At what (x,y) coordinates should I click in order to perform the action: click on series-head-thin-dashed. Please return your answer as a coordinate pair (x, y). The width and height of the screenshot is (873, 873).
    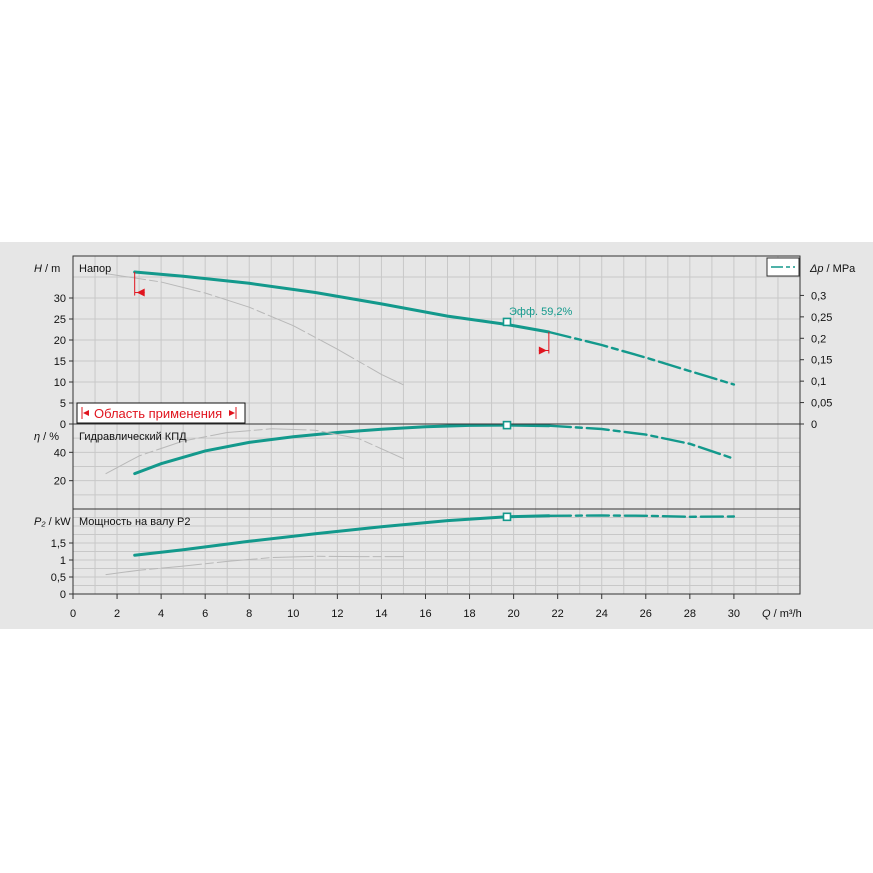
    Looking at the image, I should click on (254, 329).